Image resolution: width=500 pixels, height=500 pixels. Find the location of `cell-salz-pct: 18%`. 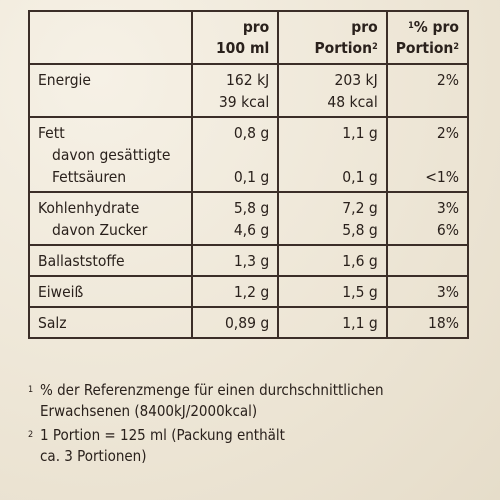

cell-salz-pct: 18% is located at coordinates (427, 322).